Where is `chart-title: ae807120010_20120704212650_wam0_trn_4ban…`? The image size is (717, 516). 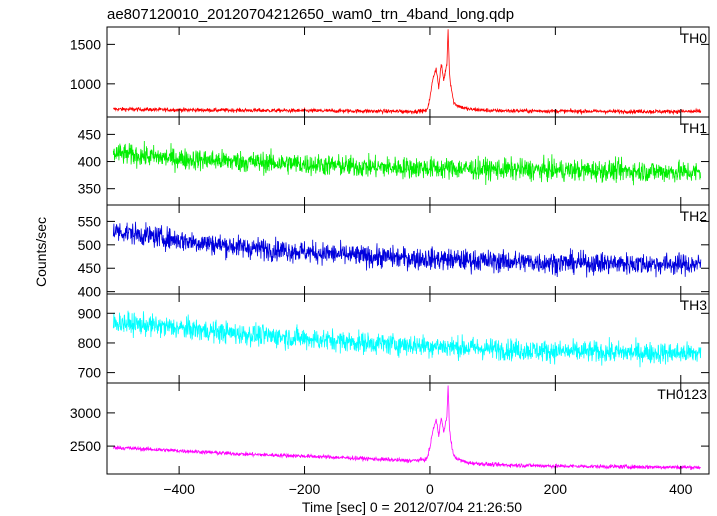
chart-title: ae807120010_20120704212650_wam0_trn_4ban… is located at coordinates (310, 14).